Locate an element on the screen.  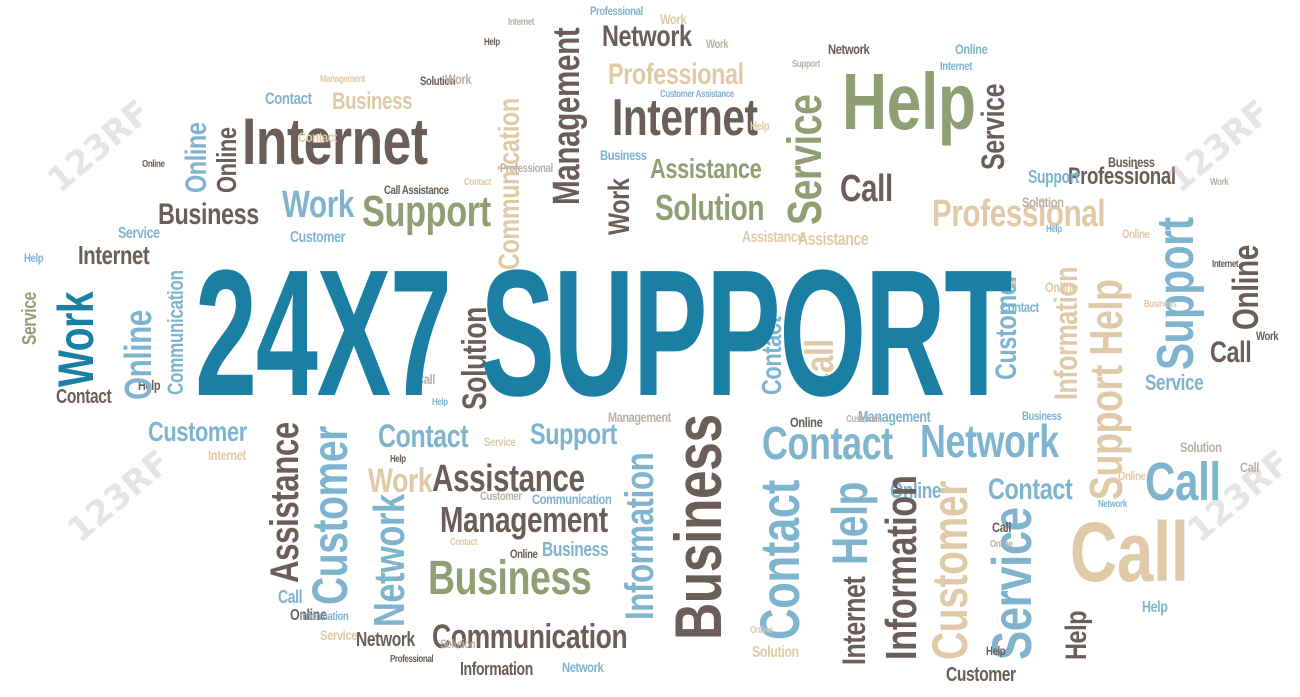
cloud-word: Solution is located at coordinates (710, 207).